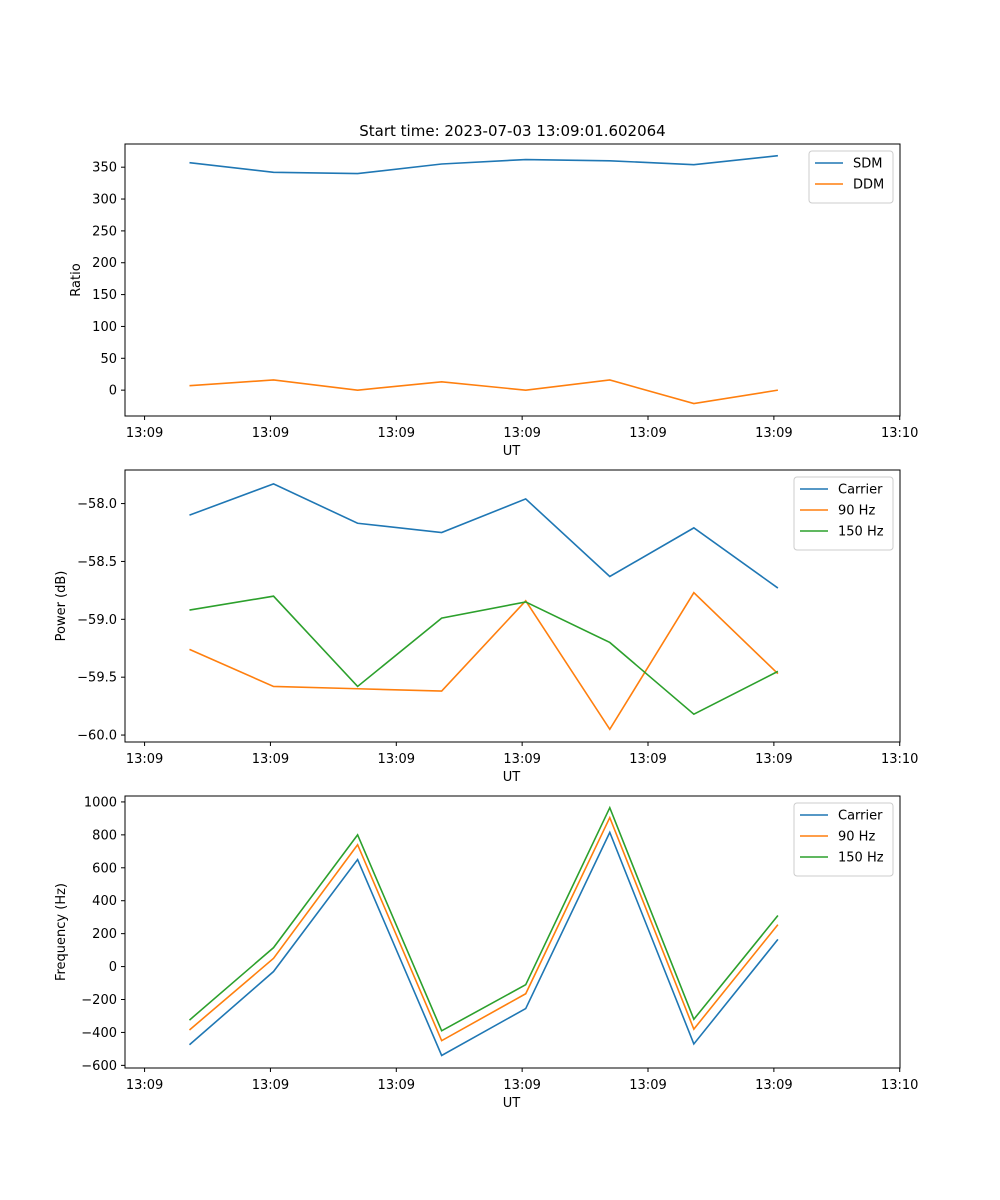 This screenshot has width=1000, height=1200. What do you see at coordinates (100, 802) in the screenshot?
I see `y-tick-label: 1000` at bounding box center [100, 802].